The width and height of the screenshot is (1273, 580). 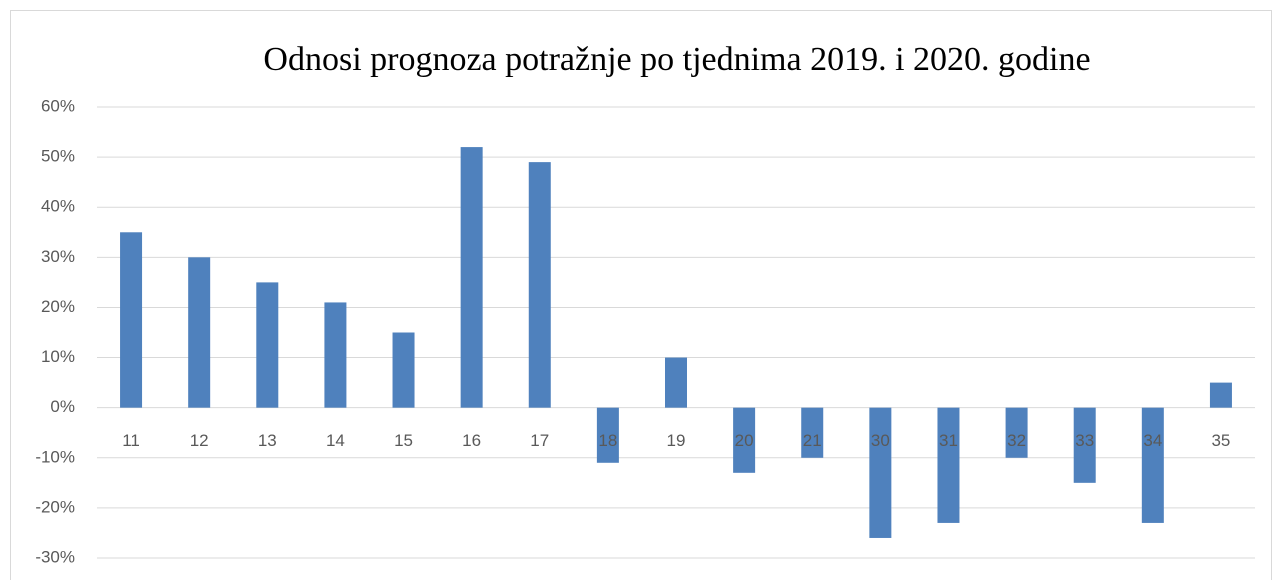 I want to click on x-tick-label: 13, so click(x=267, y=440).